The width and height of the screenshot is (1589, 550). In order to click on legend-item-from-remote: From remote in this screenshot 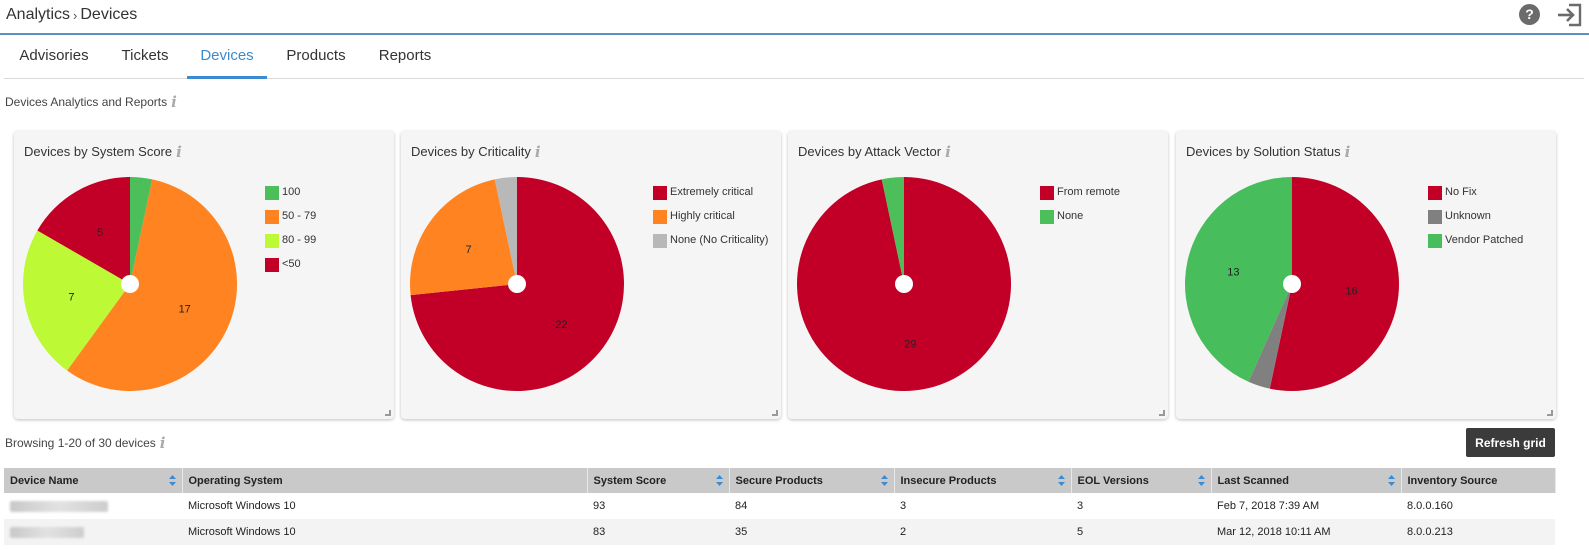, I will do `click(1080, 198)`.